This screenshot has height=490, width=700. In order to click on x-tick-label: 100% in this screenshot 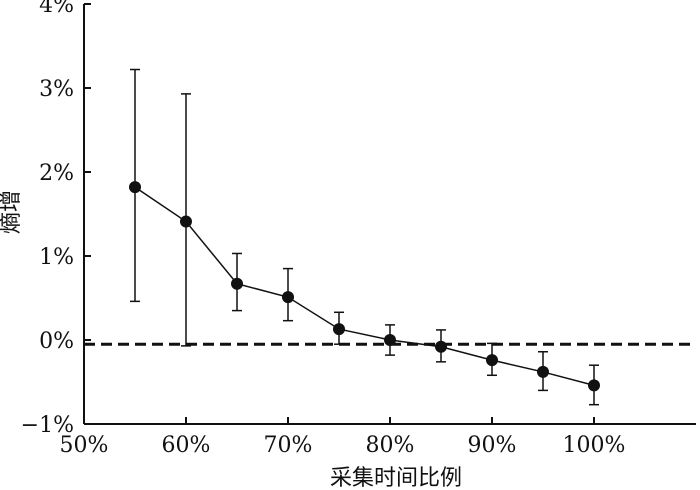, I will do `click(594, 445)`.